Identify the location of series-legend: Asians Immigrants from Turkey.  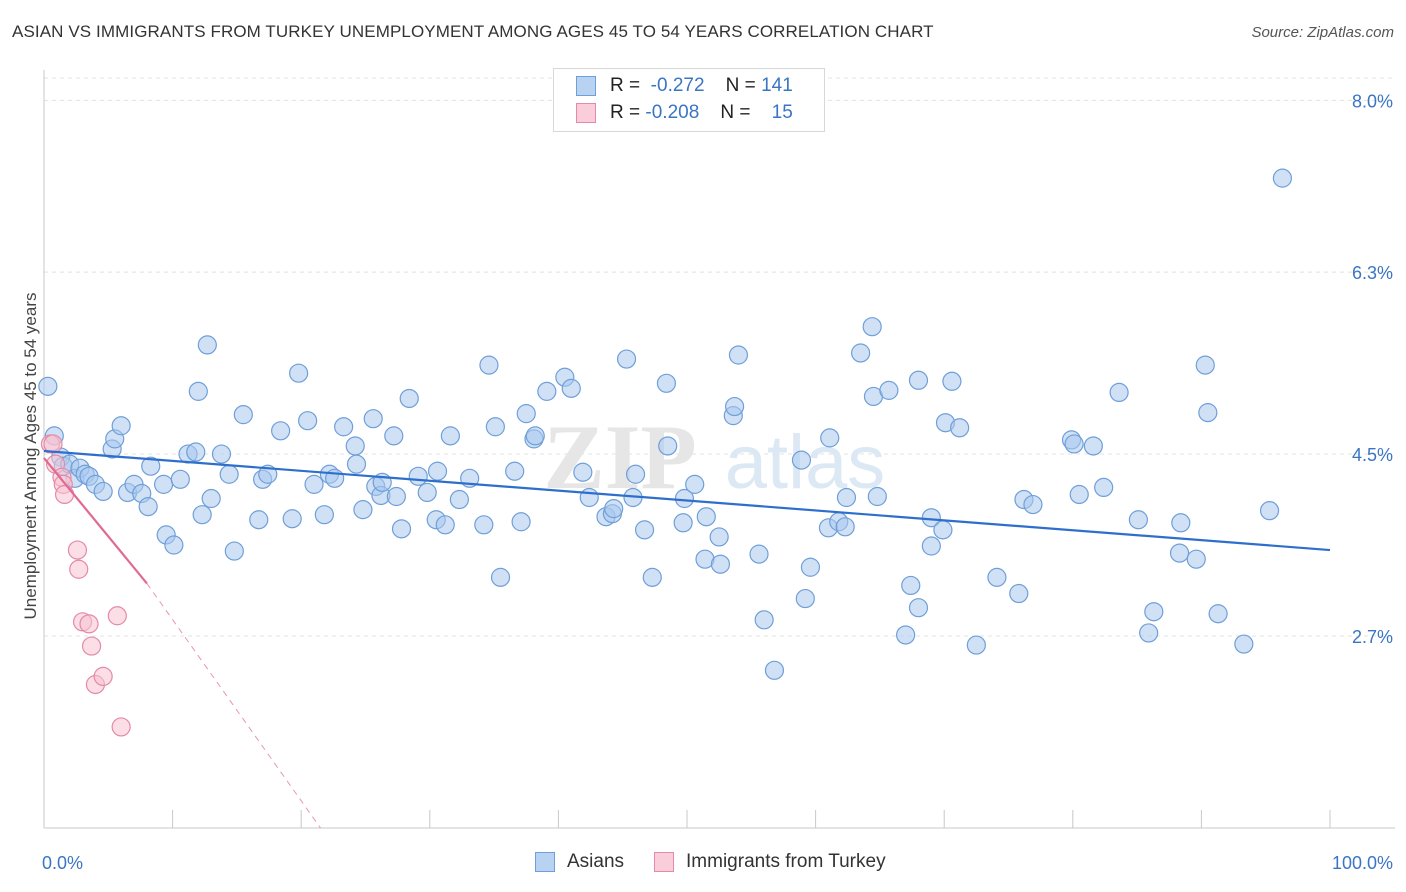
(725, 862).